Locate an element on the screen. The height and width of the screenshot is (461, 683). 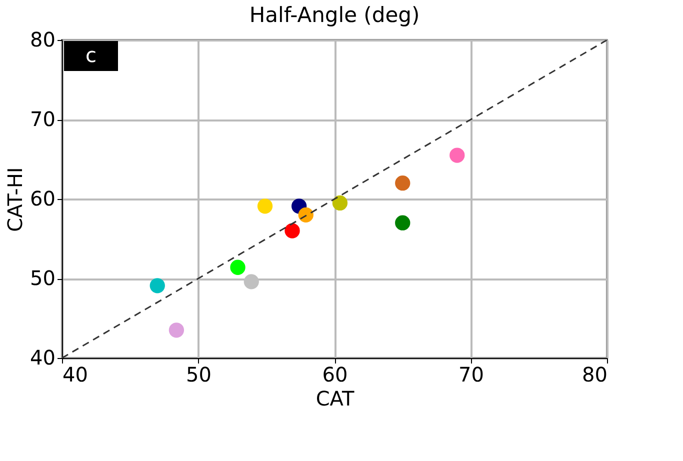
chart-title: Half-Angle (deg) is located at coordinates (334, 15).